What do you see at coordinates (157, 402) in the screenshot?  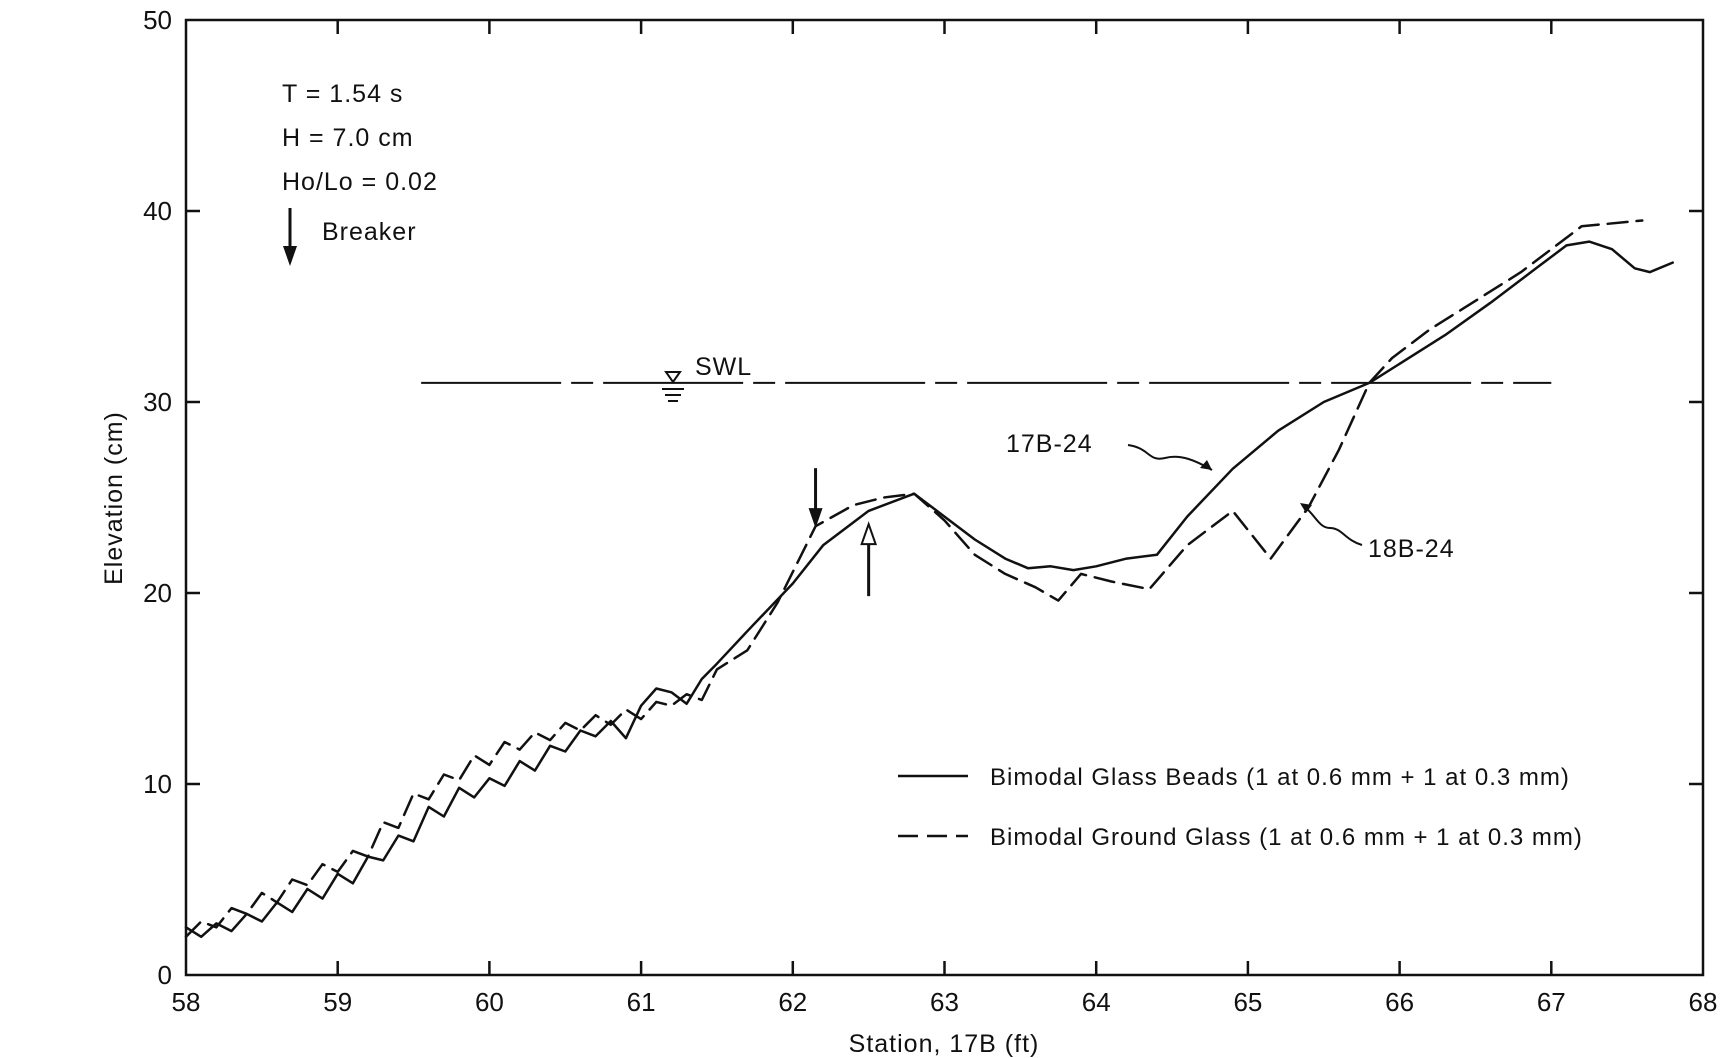 I see `y-tick-label: 30` at bounding box center [157, 402].